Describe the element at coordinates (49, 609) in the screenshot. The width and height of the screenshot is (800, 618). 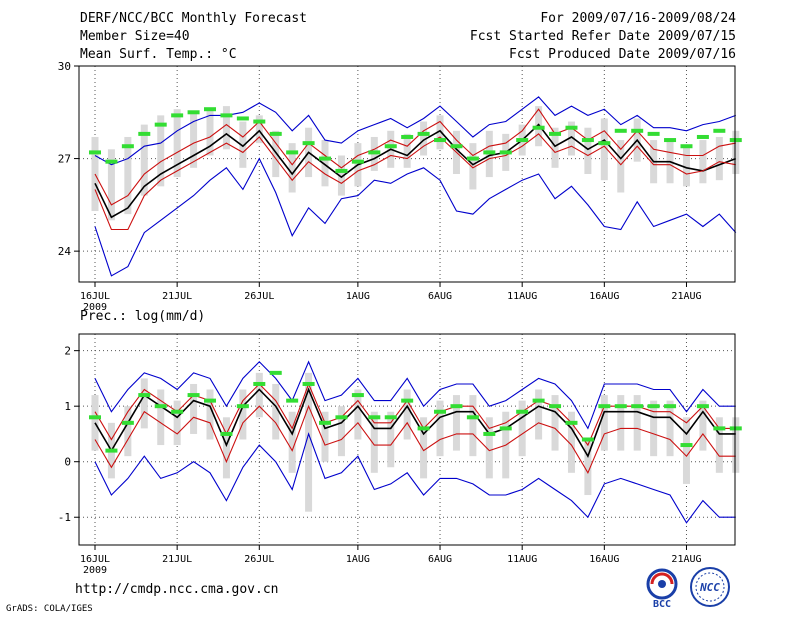
I see `grads-credit: GrADS: COLA/IGES` at that location.